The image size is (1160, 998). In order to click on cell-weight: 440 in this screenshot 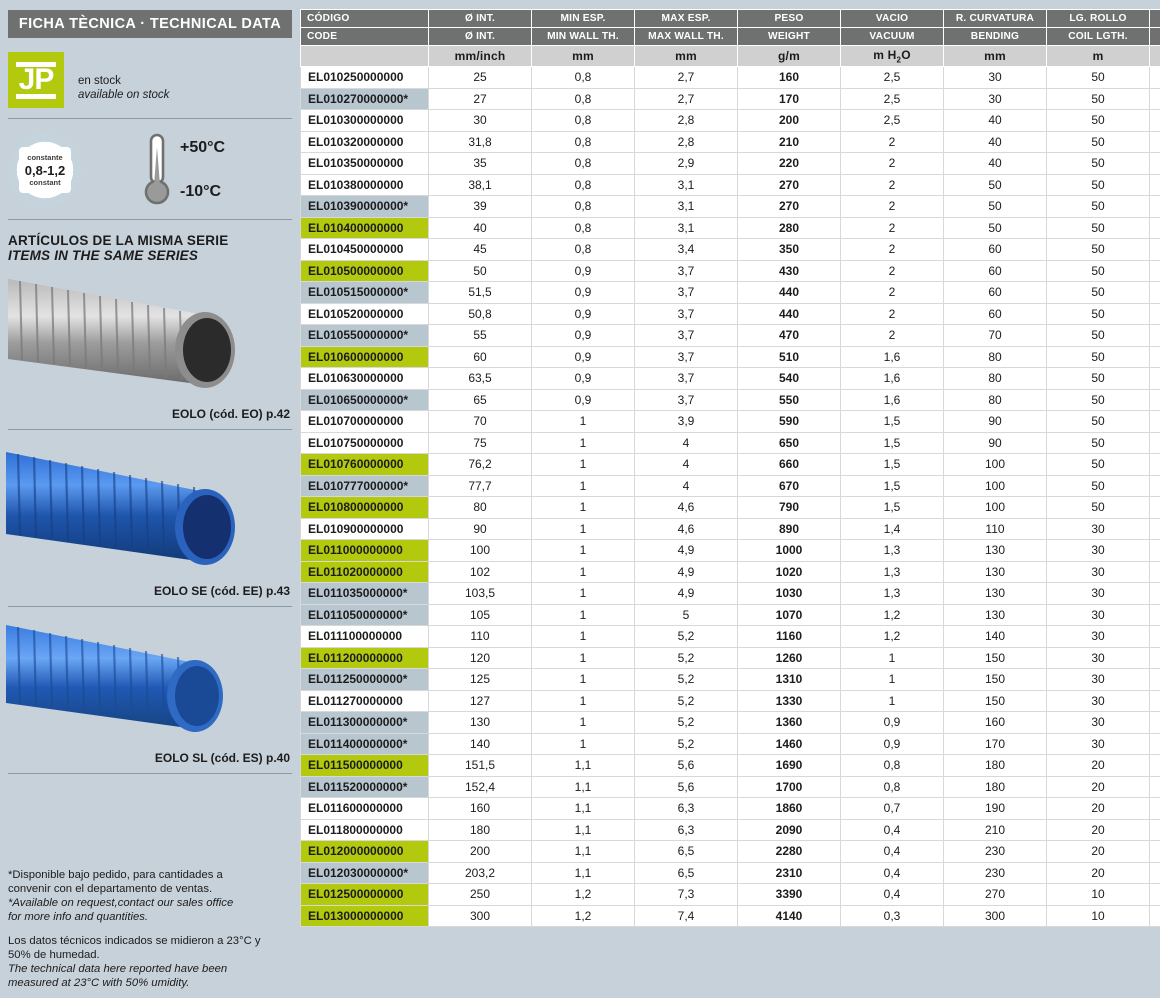, I will do `click(789, 292)`.